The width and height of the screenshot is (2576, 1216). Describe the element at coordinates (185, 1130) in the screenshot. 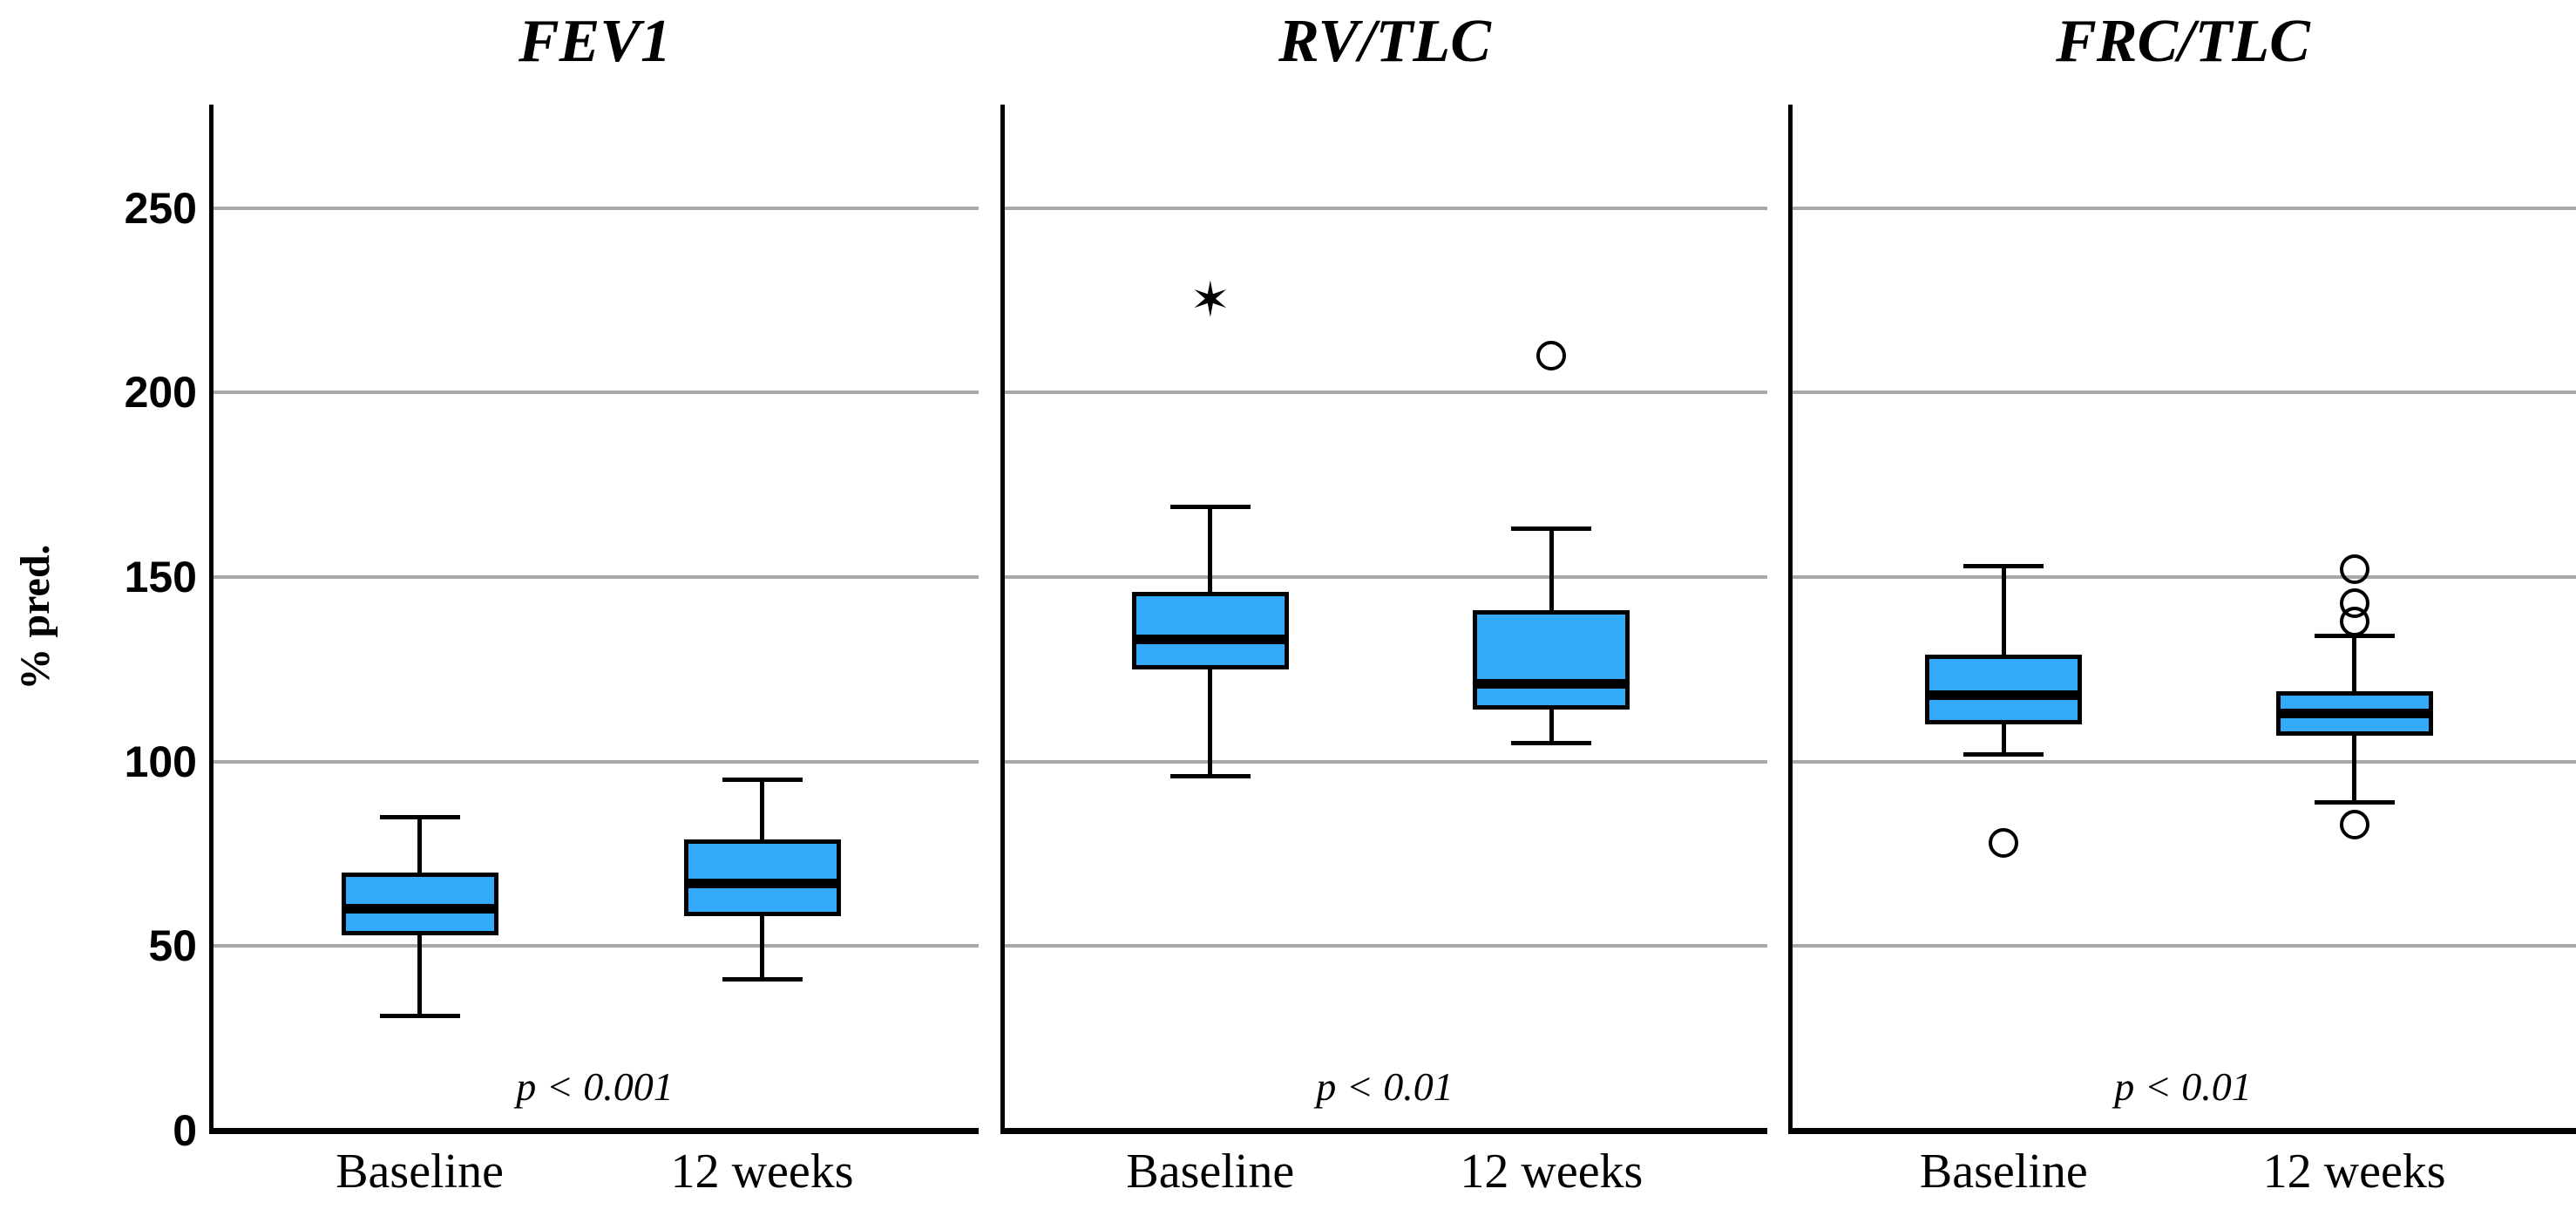

I see `y-tick-label: 0` at that location.